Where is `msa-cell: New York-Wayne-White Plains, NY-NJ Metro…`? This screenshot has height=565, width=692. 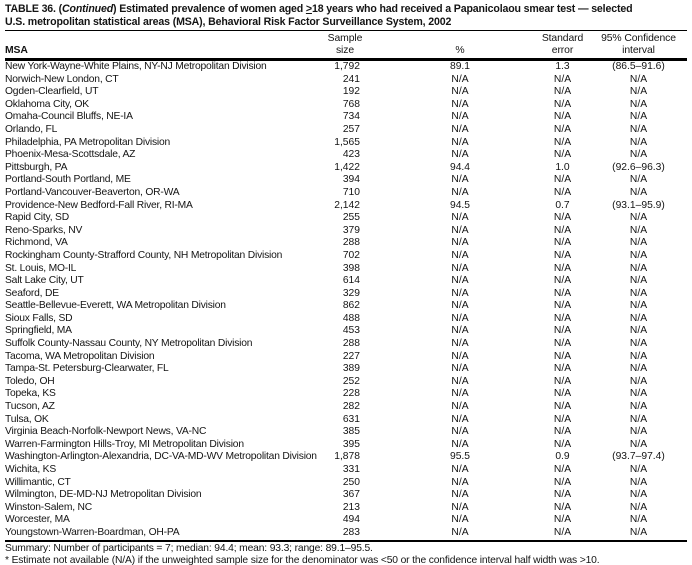 msa-cell: New York-Wayne-White Plains, NY-NJ Metro… is located at coordinates (136, 66).